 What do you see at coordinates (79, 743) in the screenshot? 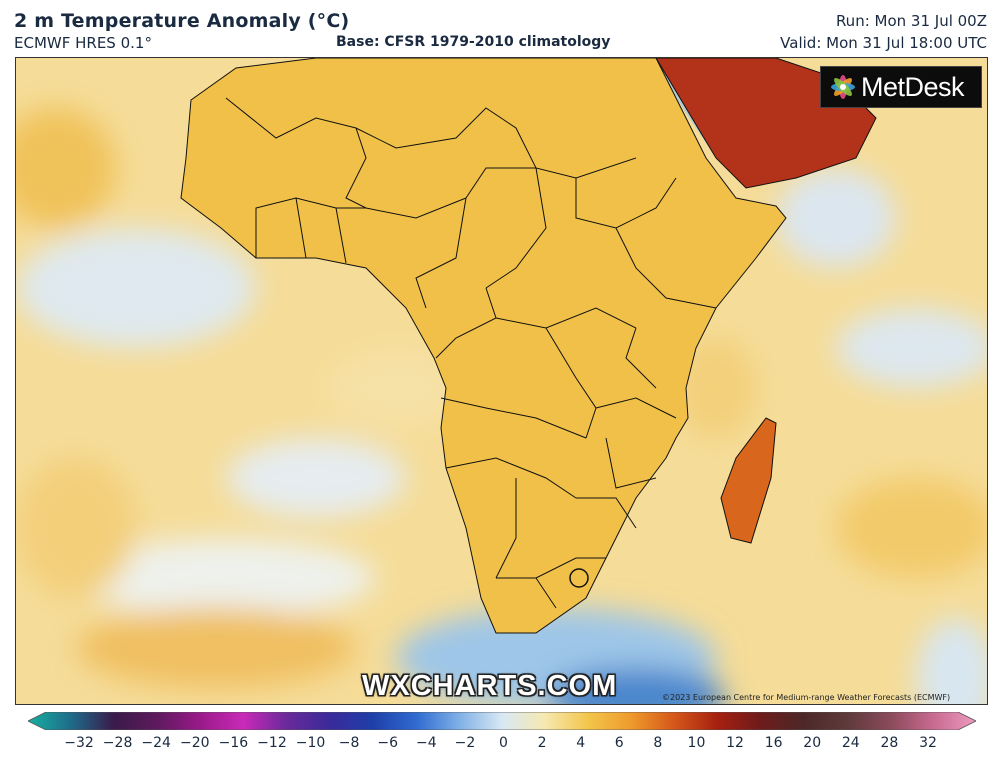
I see `colorbar-tick-label: −32` at bounding box center [79, 743].